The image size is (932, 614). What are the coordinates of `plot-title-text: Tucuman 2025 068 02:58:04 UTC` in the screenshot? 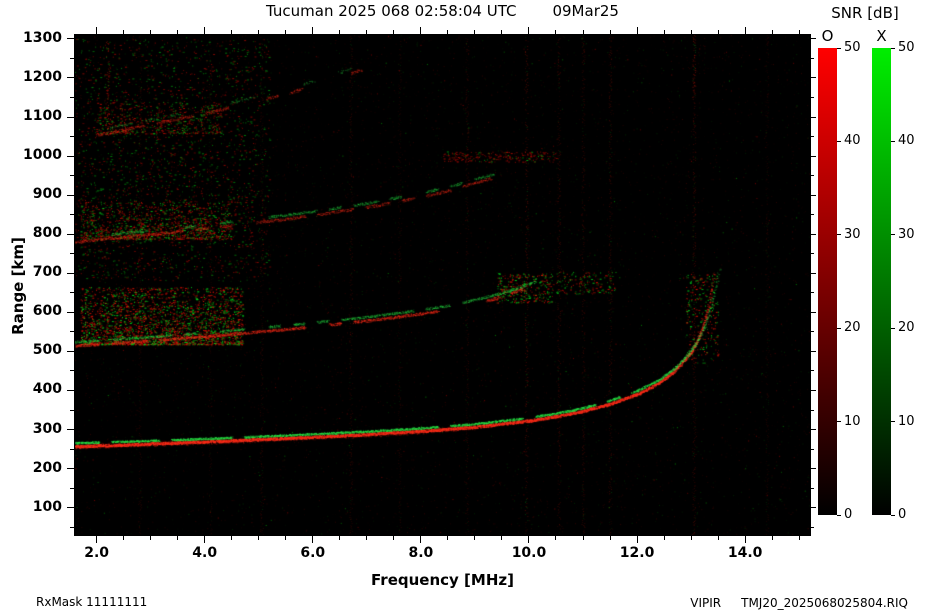 It's located at (391, 11).